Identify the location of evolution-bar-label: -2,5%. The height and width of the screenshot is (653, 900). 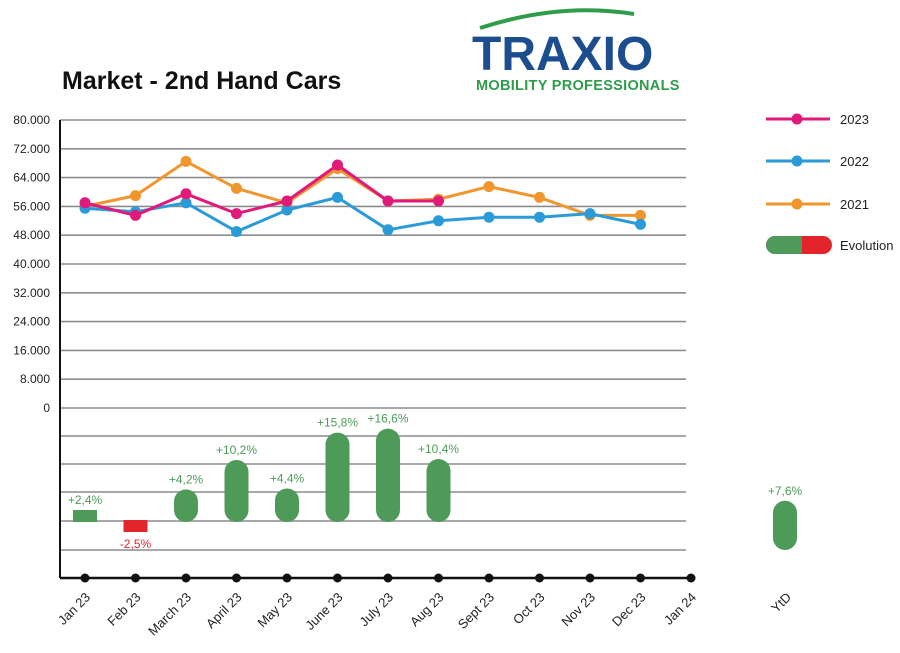
(136, 544).